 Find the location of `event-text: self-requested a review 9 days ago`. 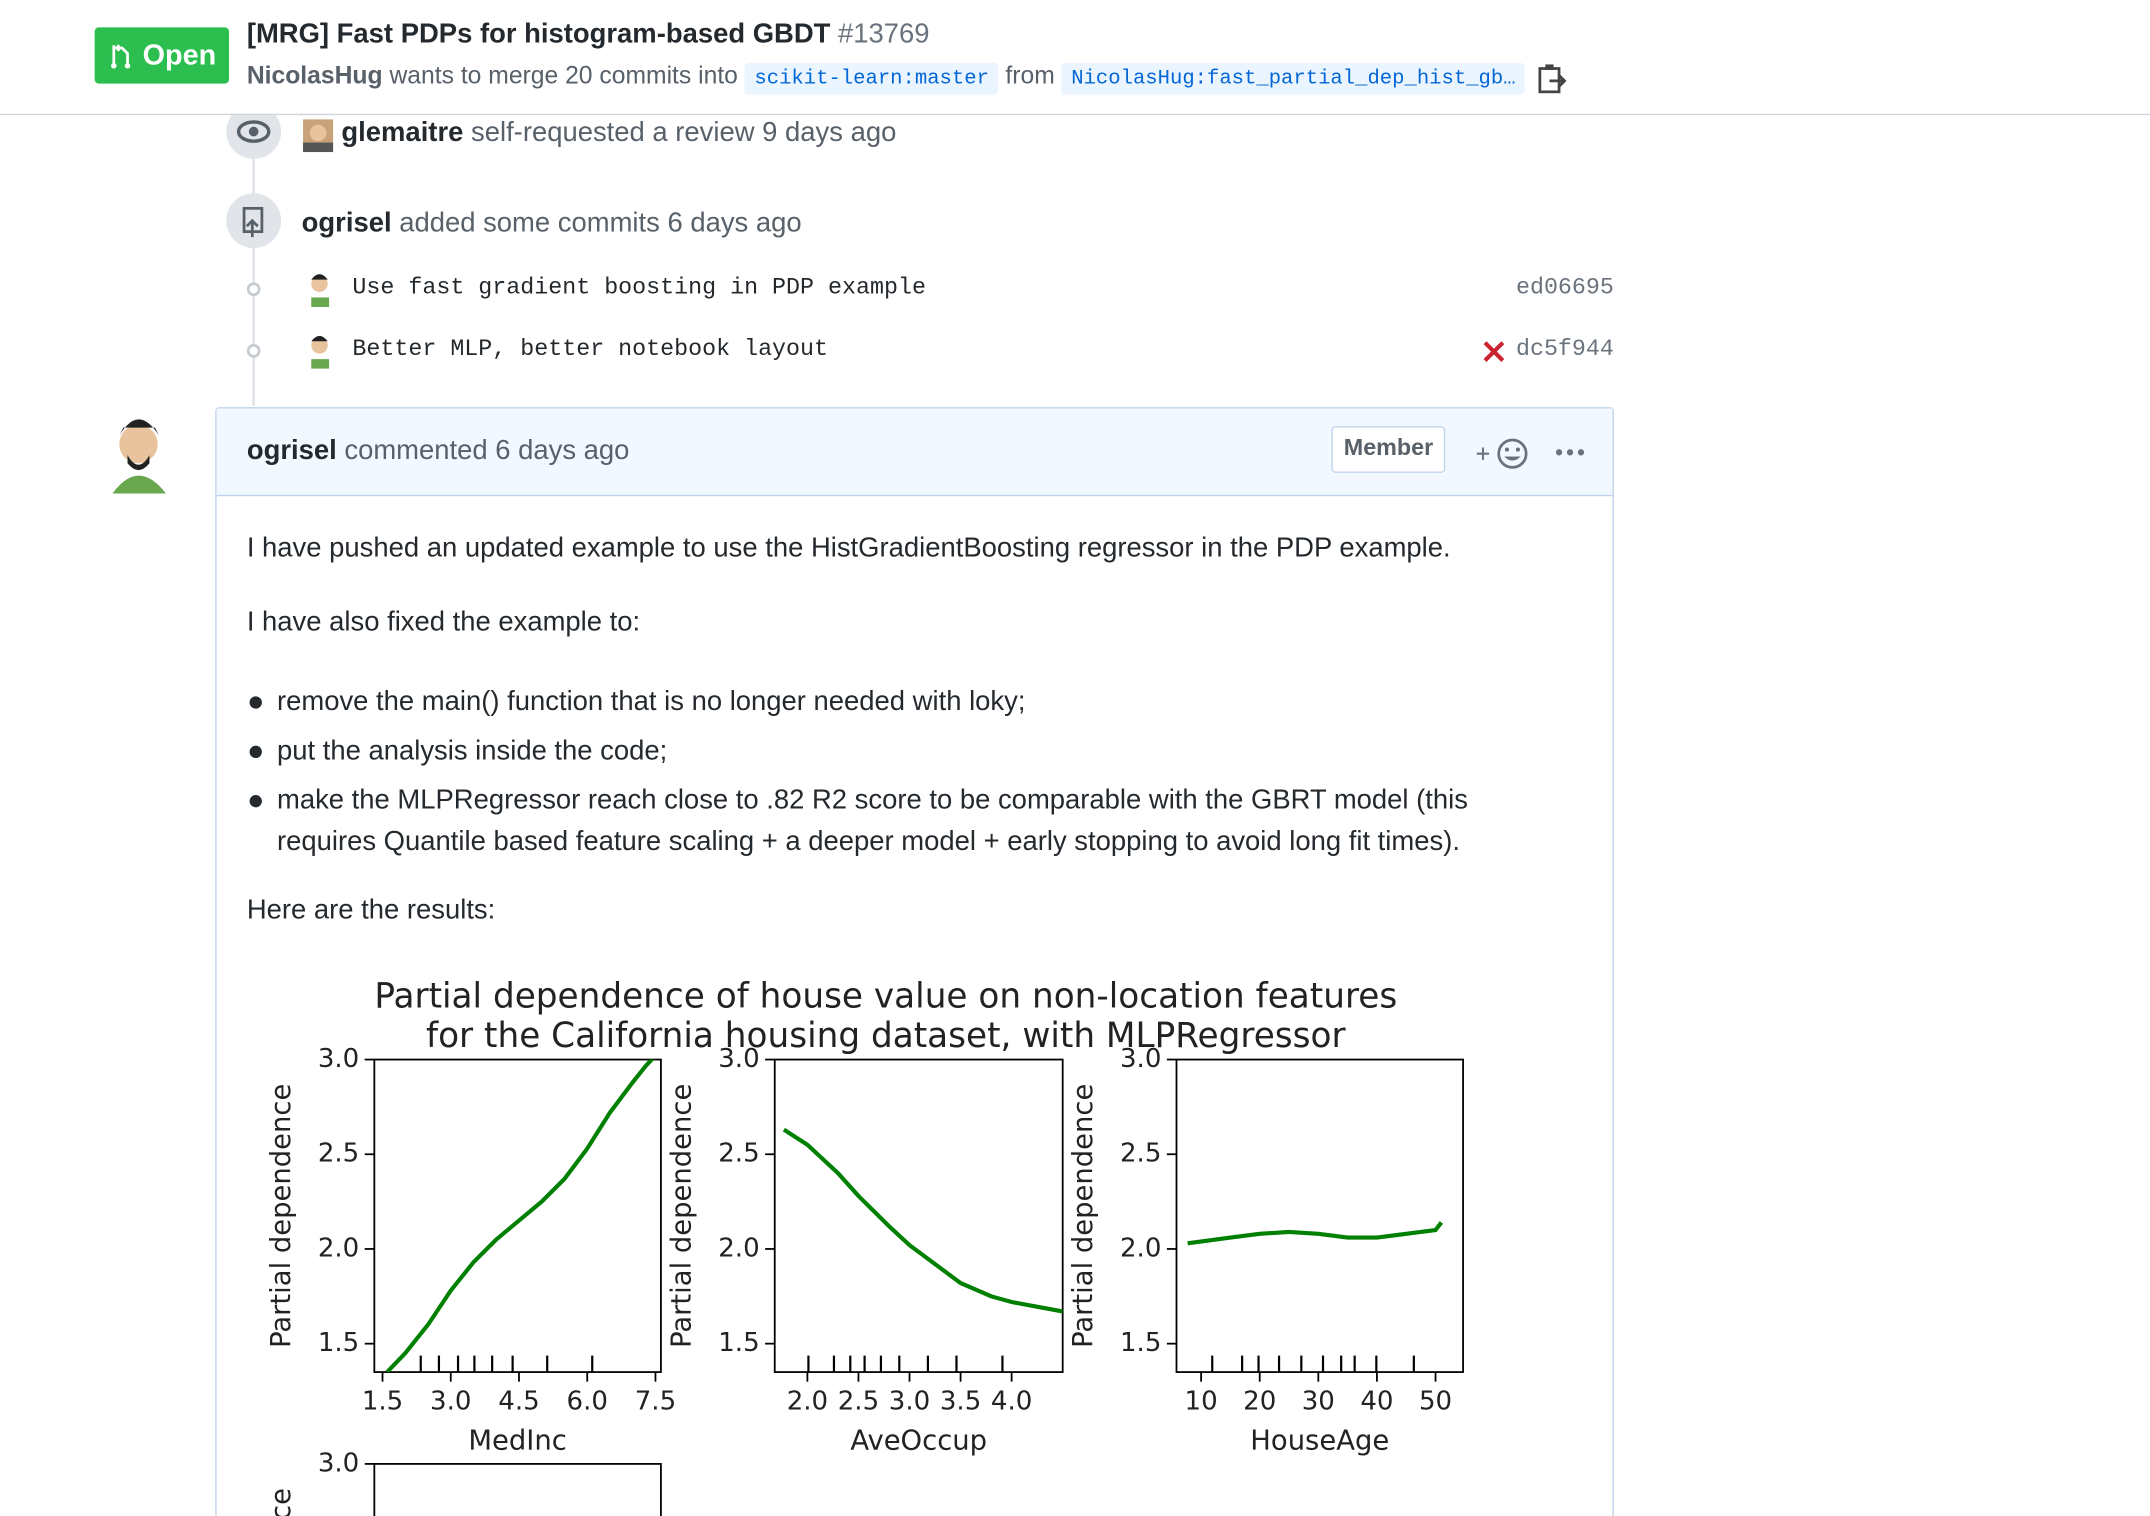

event-text: self-requested a review 9 days ago is located at coordinates (684, 133).